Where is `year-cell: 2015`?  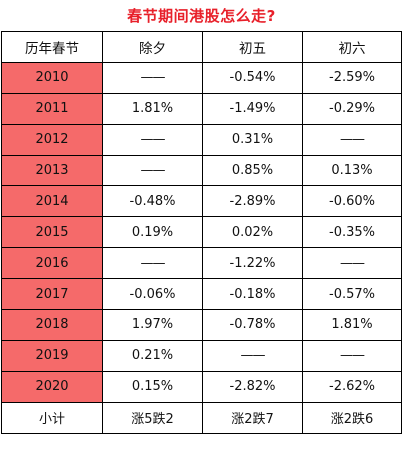
year-cell: 2015 is located at coordinates (52, 232).